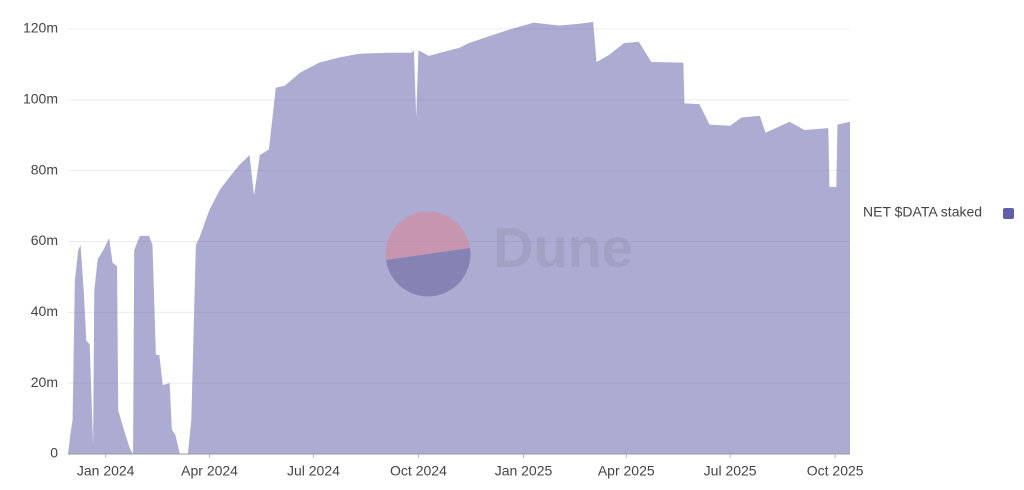 The image size is (1024, 490). Describe the element at coordinates (1008, 213) in the screenshot. I see `legend-swatch` at that location.